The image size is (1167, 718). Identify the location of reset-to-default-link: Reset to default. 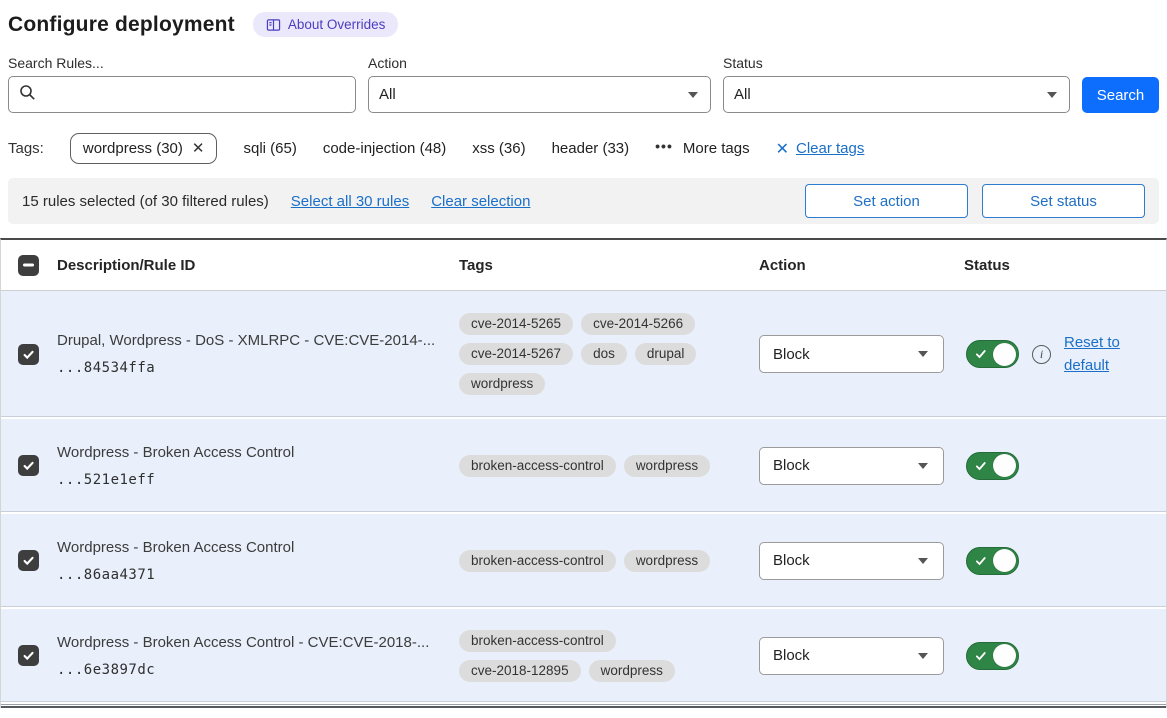
(1092, 353).